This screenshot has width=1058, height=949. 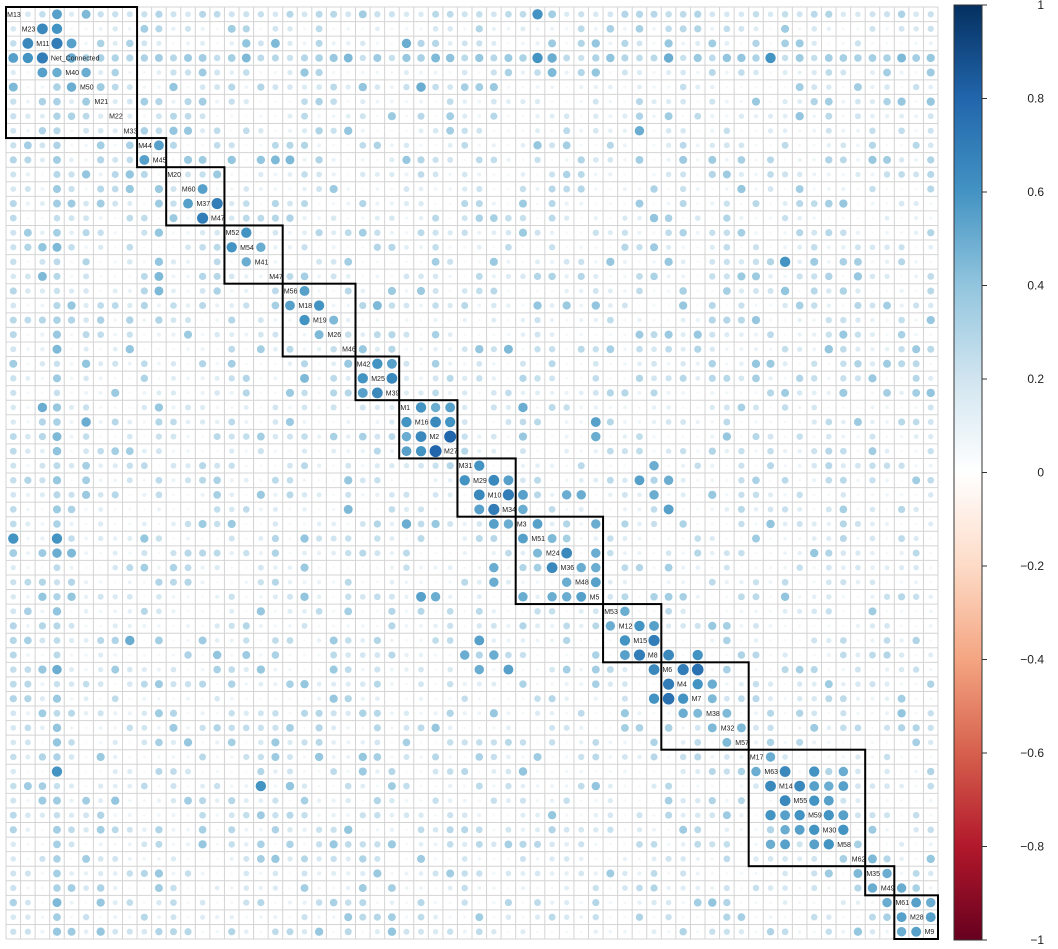 I want to click on diagonal-variable-label: M39, so click(x=393, y=393).